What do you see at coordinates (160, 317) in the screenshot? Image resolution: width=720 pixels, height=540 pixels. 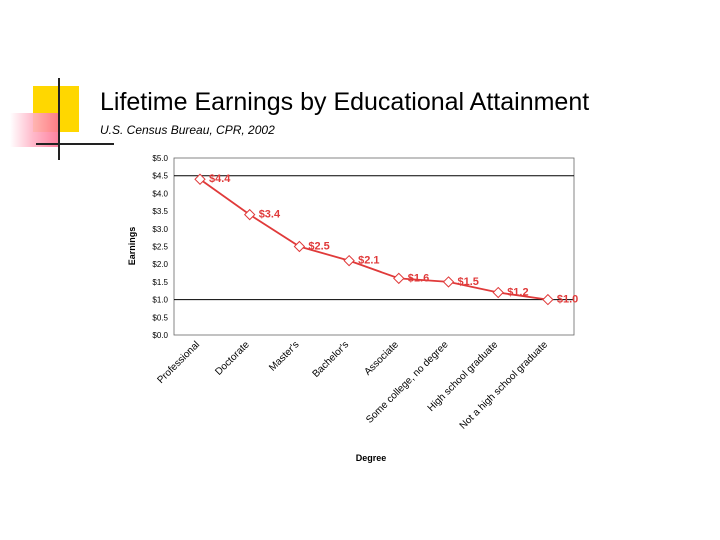 I see `y-tick-label: $0.5` at bounding box center [160, 317].